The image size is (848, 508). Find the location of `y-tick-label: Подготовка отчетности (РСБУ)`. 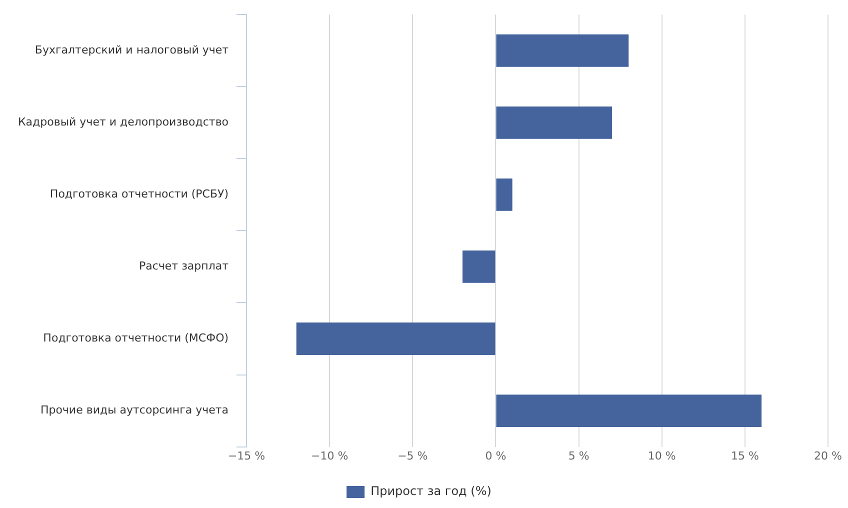

y-tick-label: Подготовка отчетности (РСБУ) is located at coordinates (139, 194).